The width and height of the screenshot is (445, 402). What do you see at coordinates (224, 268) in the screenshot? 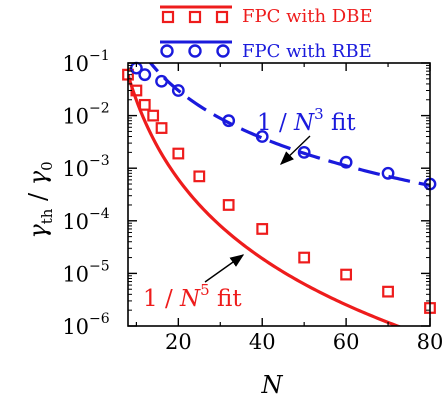
I see `fit-arrow-n5` at bounding box center [224, 268].